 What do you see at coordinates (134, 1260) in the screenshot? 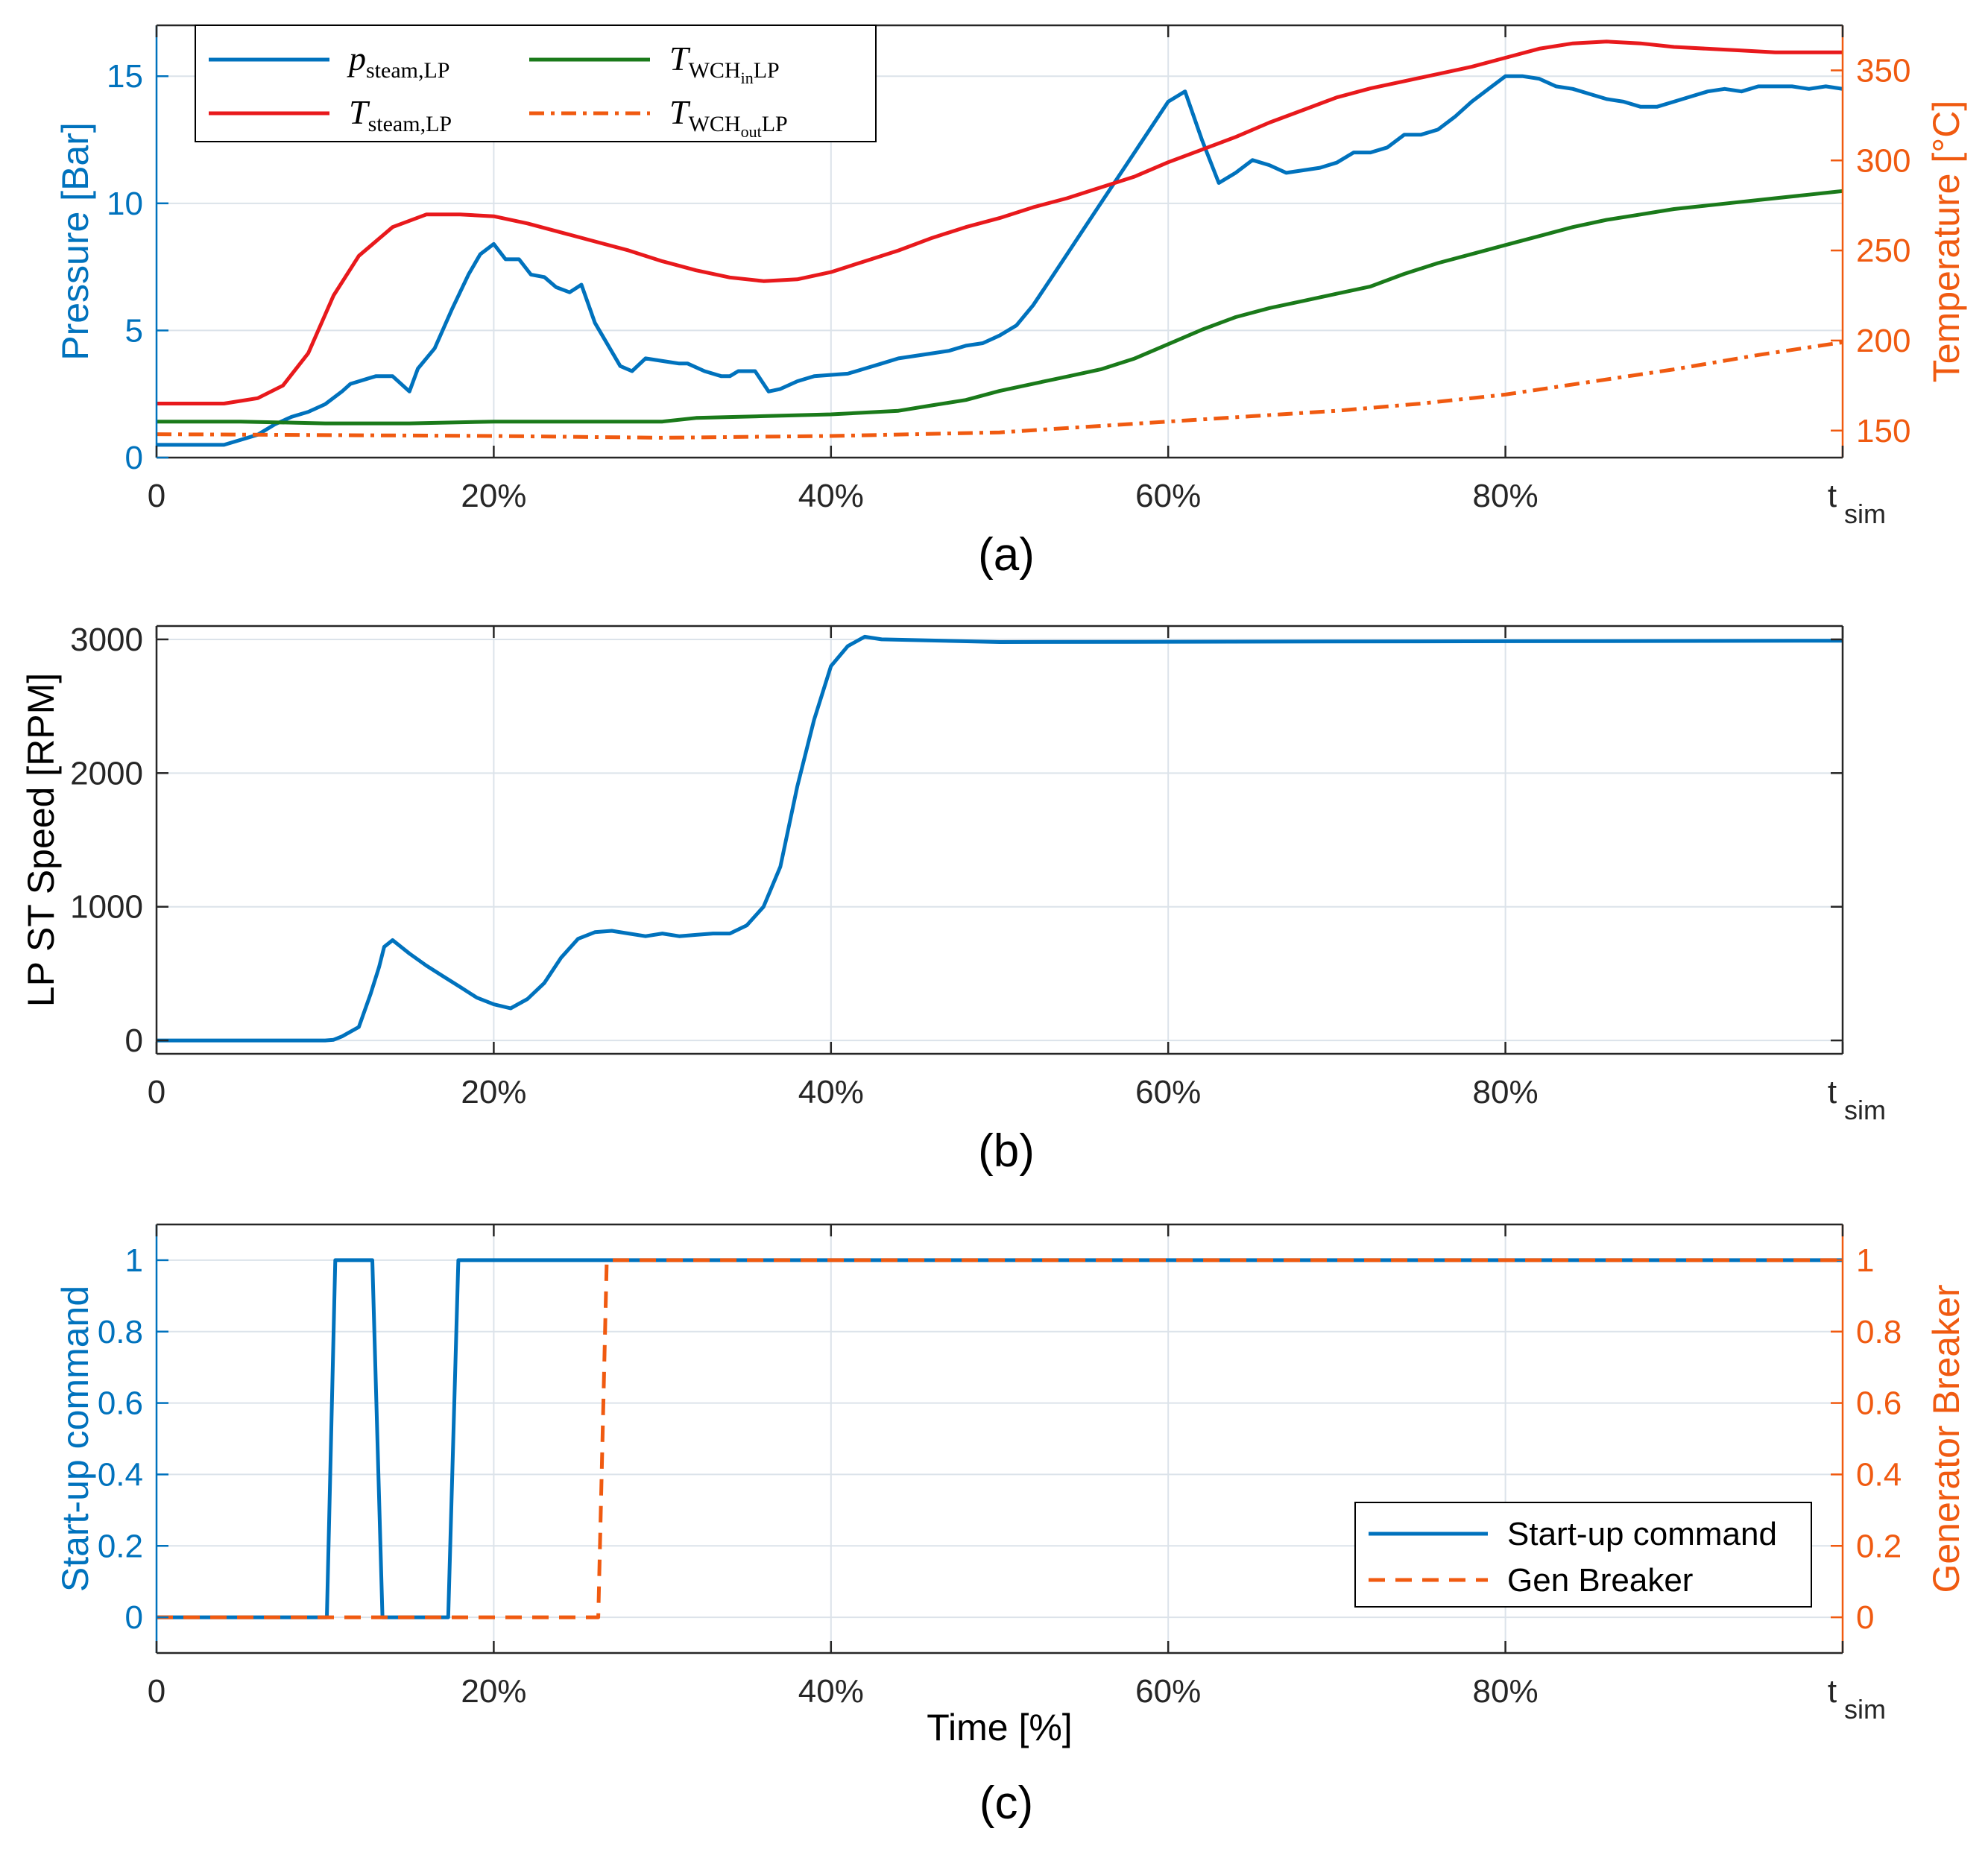
I see `y-tick-label-left: 1` at bounding box center [134, 1260].